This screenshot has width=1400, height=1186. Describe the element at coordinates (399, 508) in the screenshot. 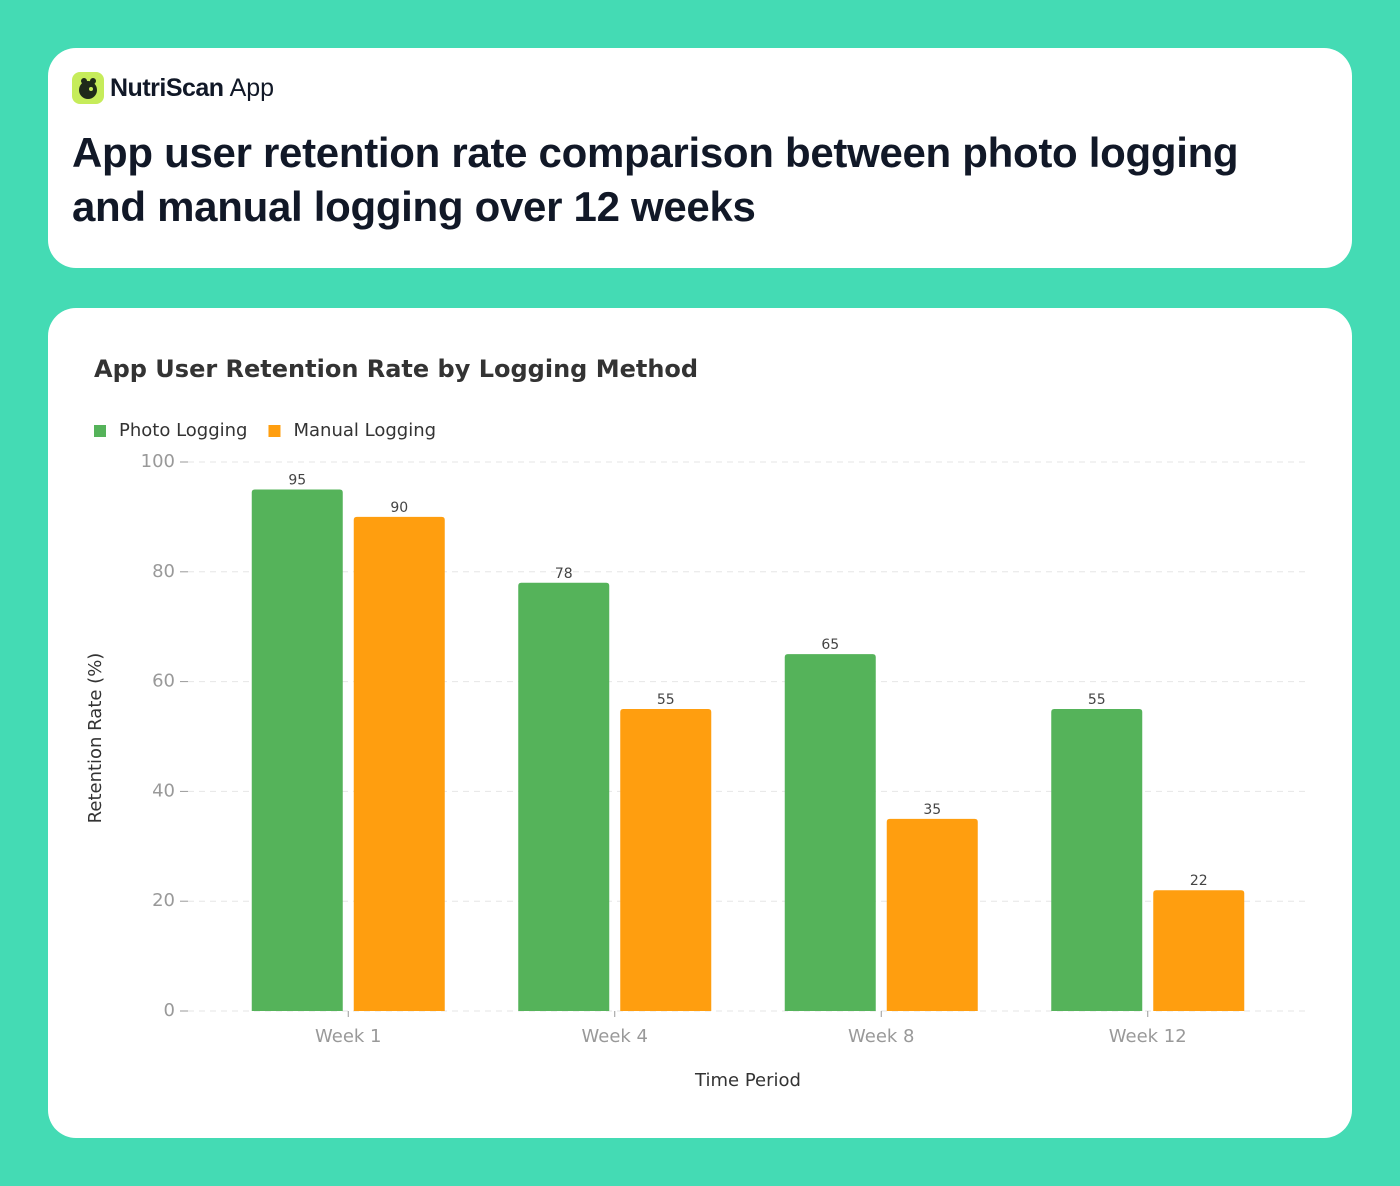

I see `value-label: 90` at that location.